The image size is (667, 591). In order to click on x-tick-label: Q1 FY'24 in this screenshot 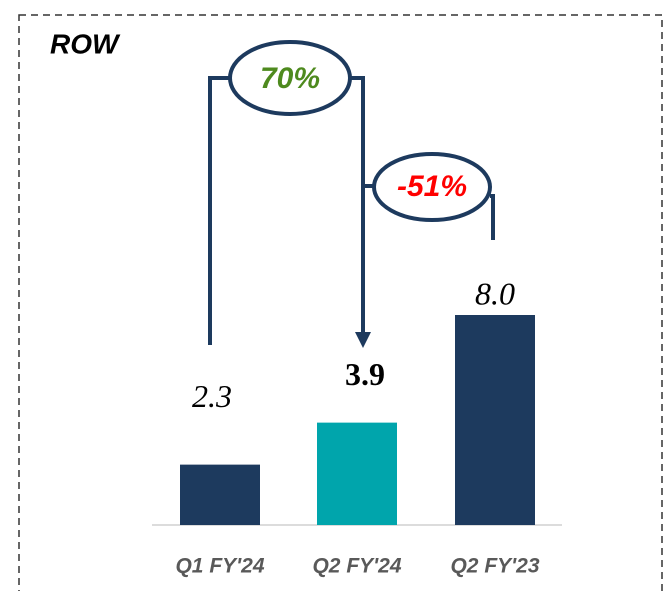, I will do `click(219, 566)`.